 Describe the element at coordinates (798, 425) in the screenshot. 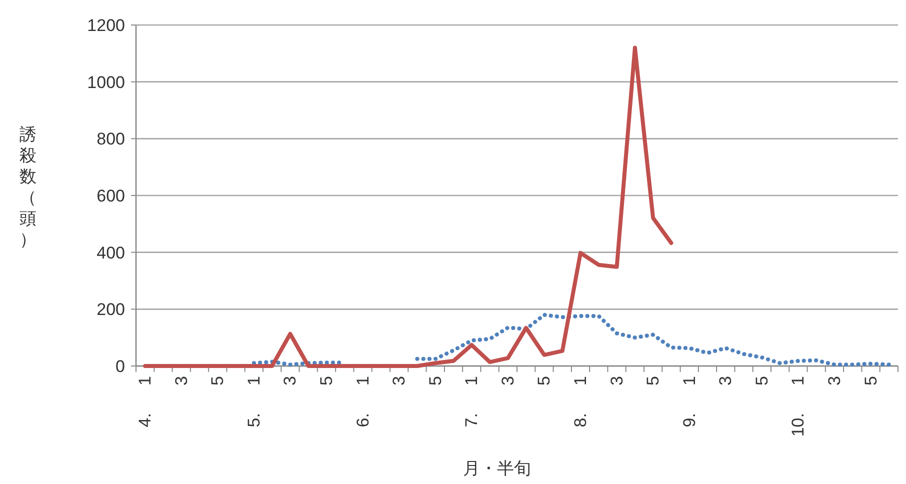

I see `text: 10.` at that location.